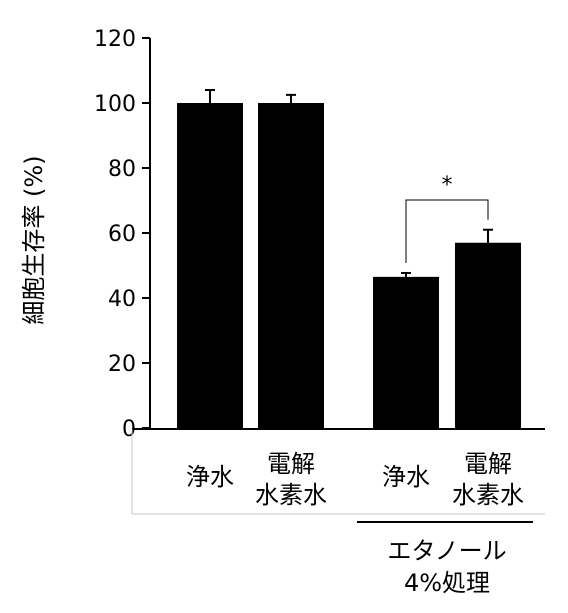  What do you see at coordinates (446, 551) in the screenshot?
I see `group-label-line1: エタノール` at bounding box center [446, 551].